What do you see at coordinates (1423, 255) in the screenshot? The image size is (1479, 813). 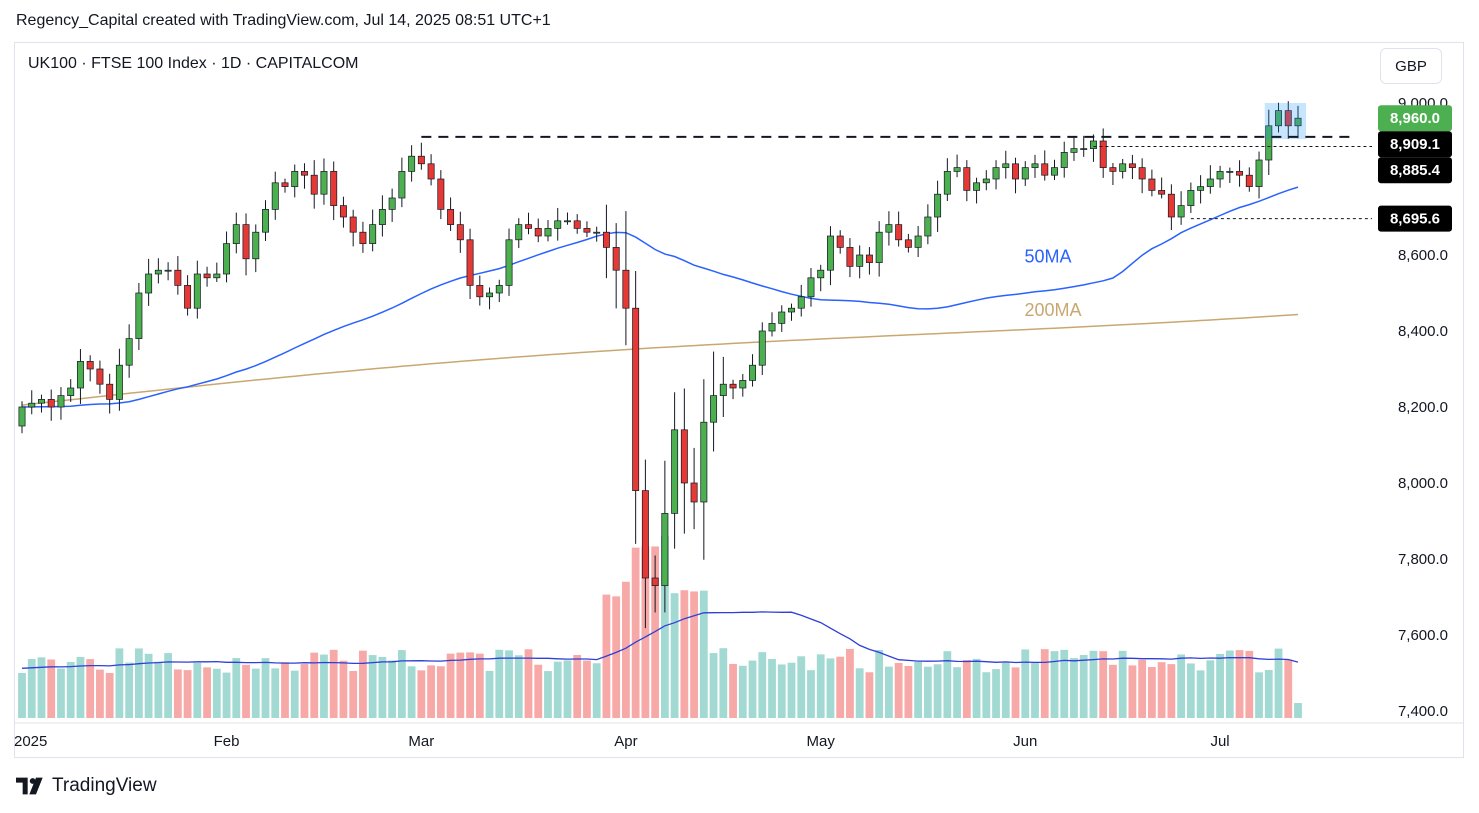 I see `price-tick-label: 8,600.0` at bounding box center [1423, 255].